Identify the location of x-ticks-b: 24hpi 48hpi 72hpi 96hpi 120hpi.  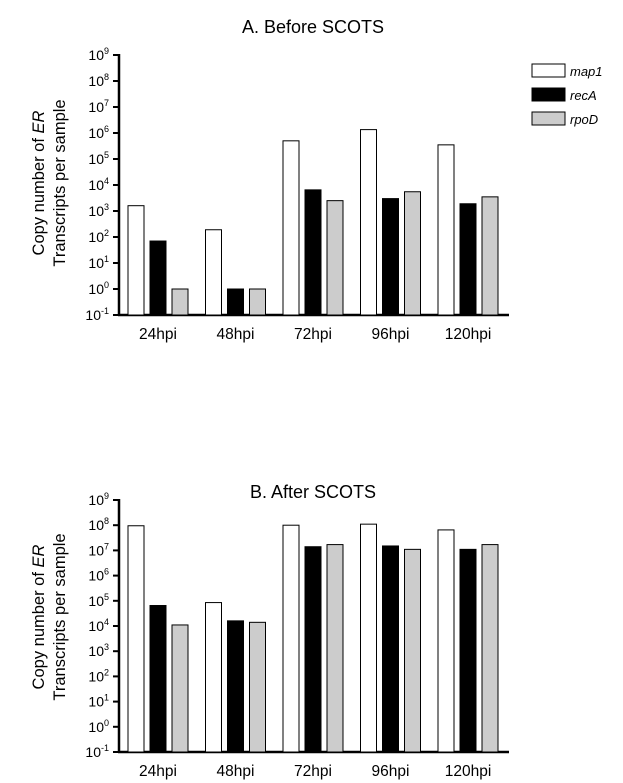
(315, 771).